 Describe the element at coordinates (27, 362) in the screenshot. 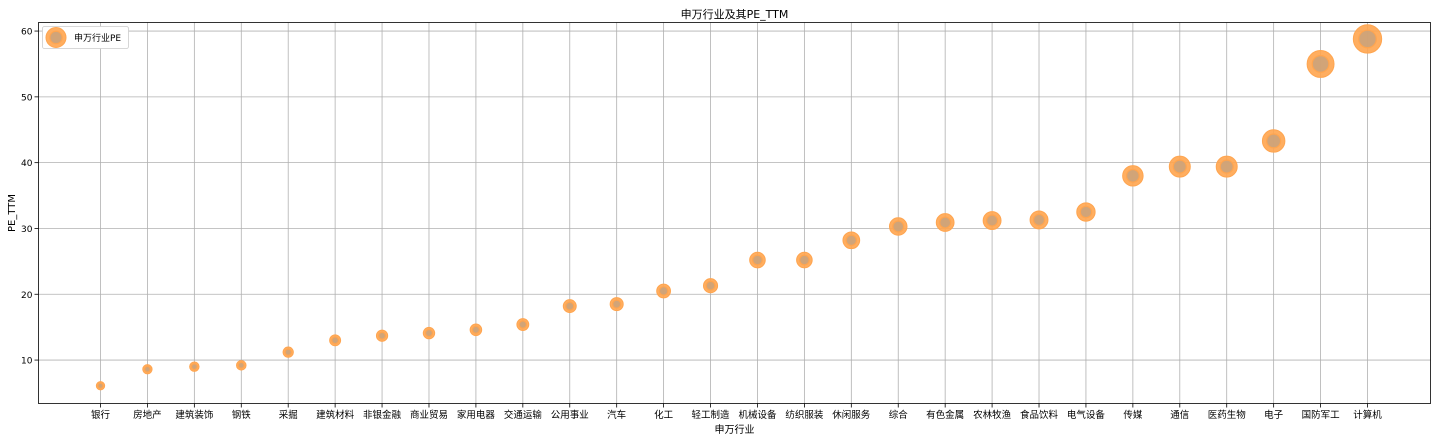

I see `y-tick-label: 10` at that location.